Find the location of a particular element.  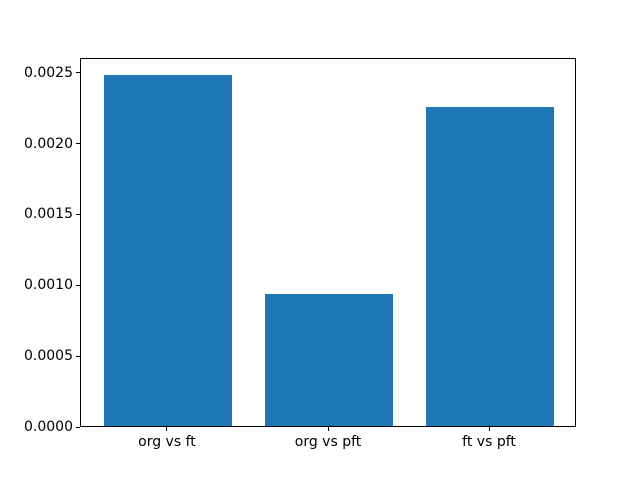

y-tick-label: 0.0020 is located at coordinates (48, 143).